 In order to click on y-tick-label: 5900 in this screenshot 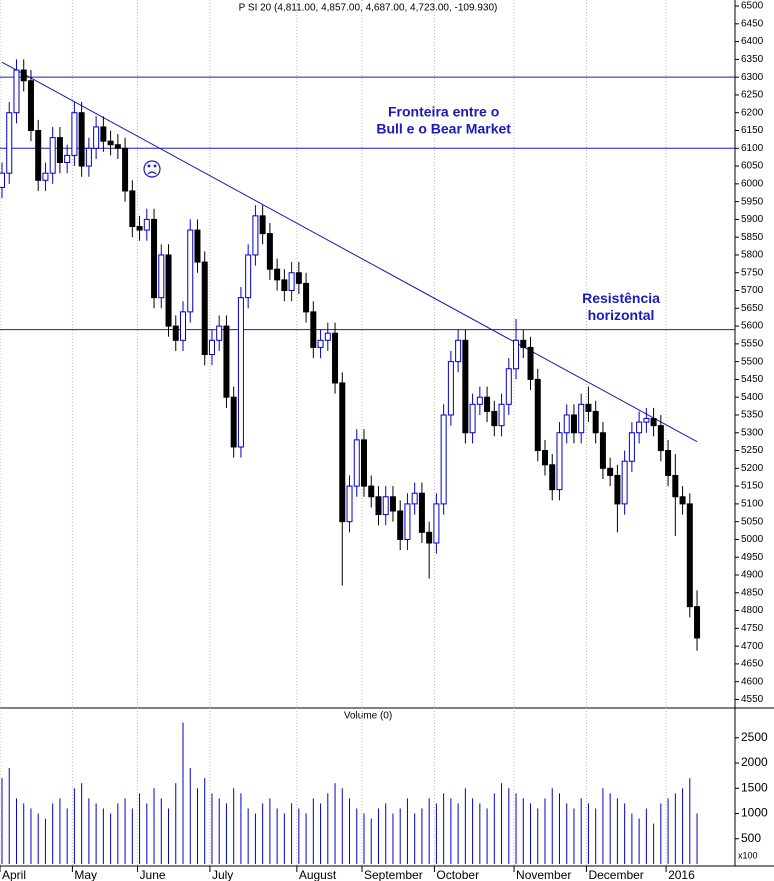, I will do `click(752, 219)`.